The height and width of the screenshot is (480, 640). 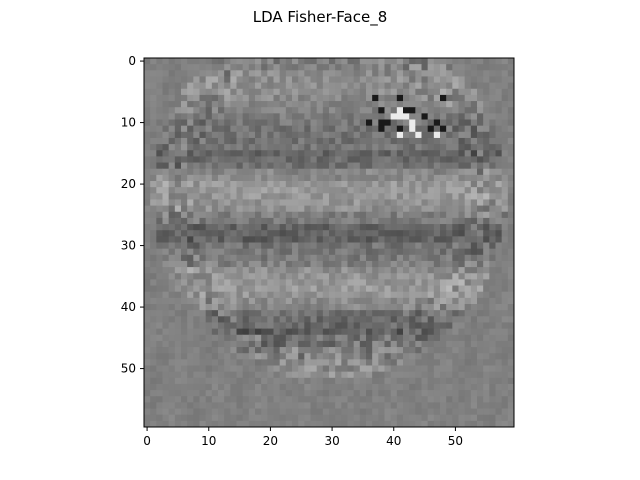 I want to click on x-tick-label: 0, so click(x=147, y=441).